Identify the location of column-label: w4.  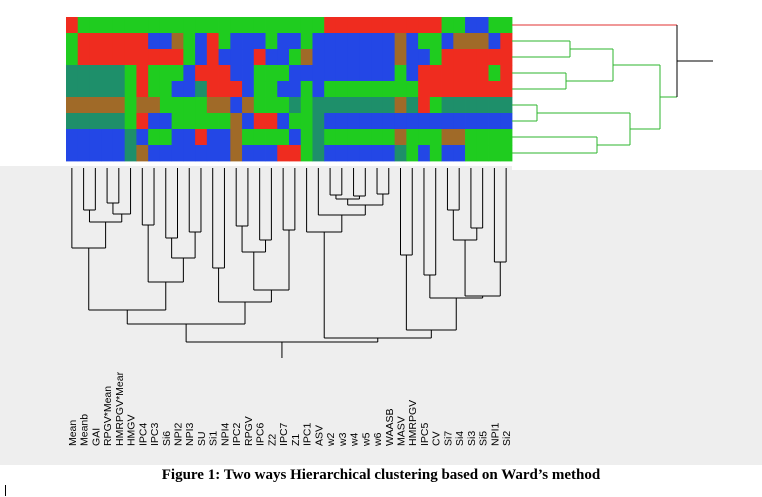
(355, 439).